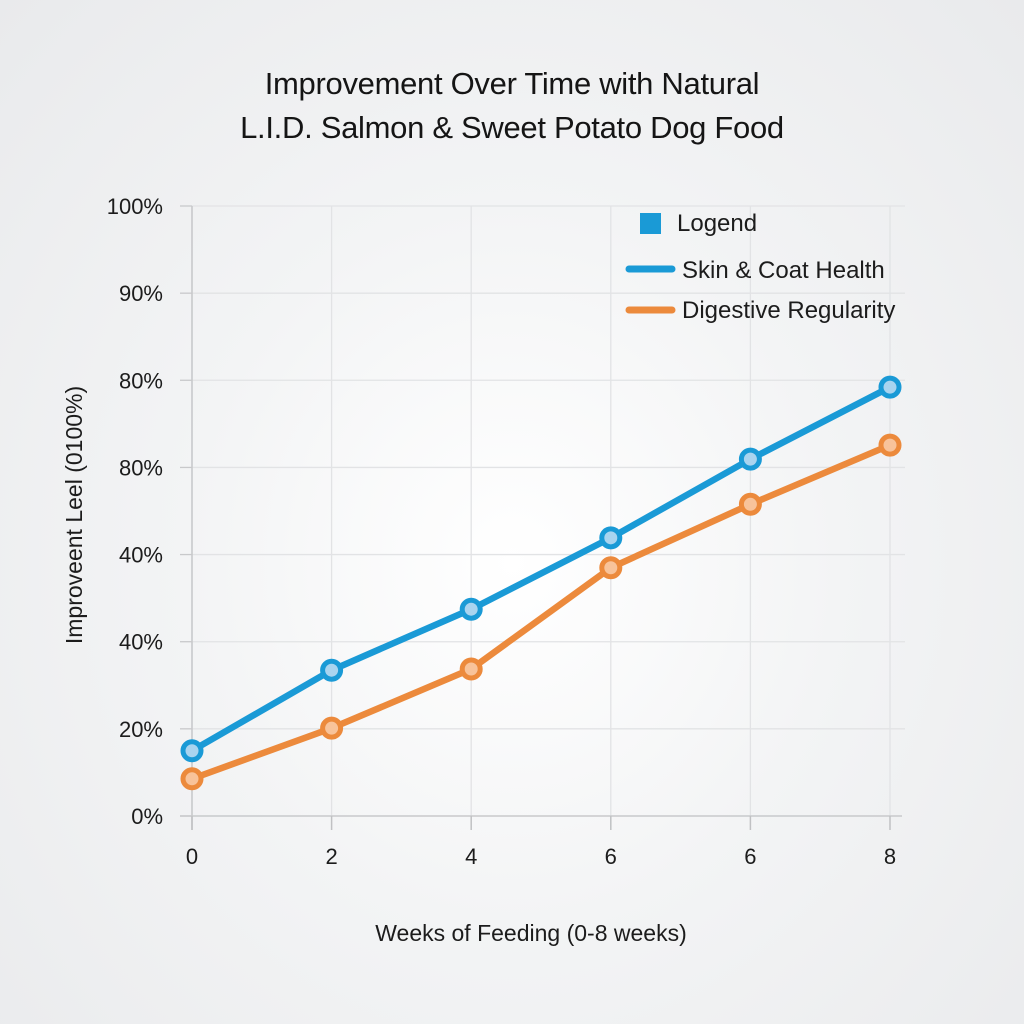 This screenshot has height=1024, width=1024. Describe the element at coordinates (135, 206) in the screenshot. I see `y-tick-label: 100%` at that location.